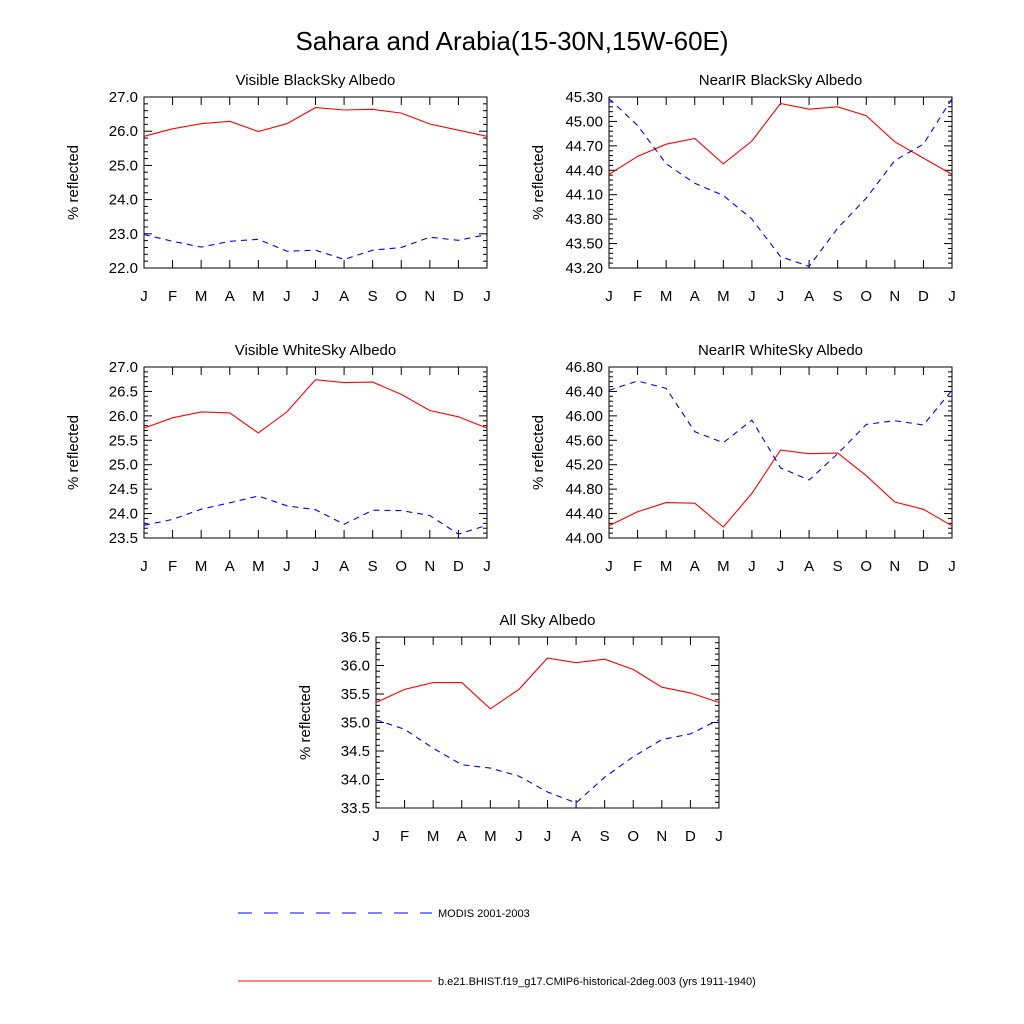 The width and height of the screenshot is (1024, 1024). What do you see at coordinates (780, 350) in the screenshot?
I see `panel-title: NearIR WhiteSky Albedo` at bounding box center [780, 350].